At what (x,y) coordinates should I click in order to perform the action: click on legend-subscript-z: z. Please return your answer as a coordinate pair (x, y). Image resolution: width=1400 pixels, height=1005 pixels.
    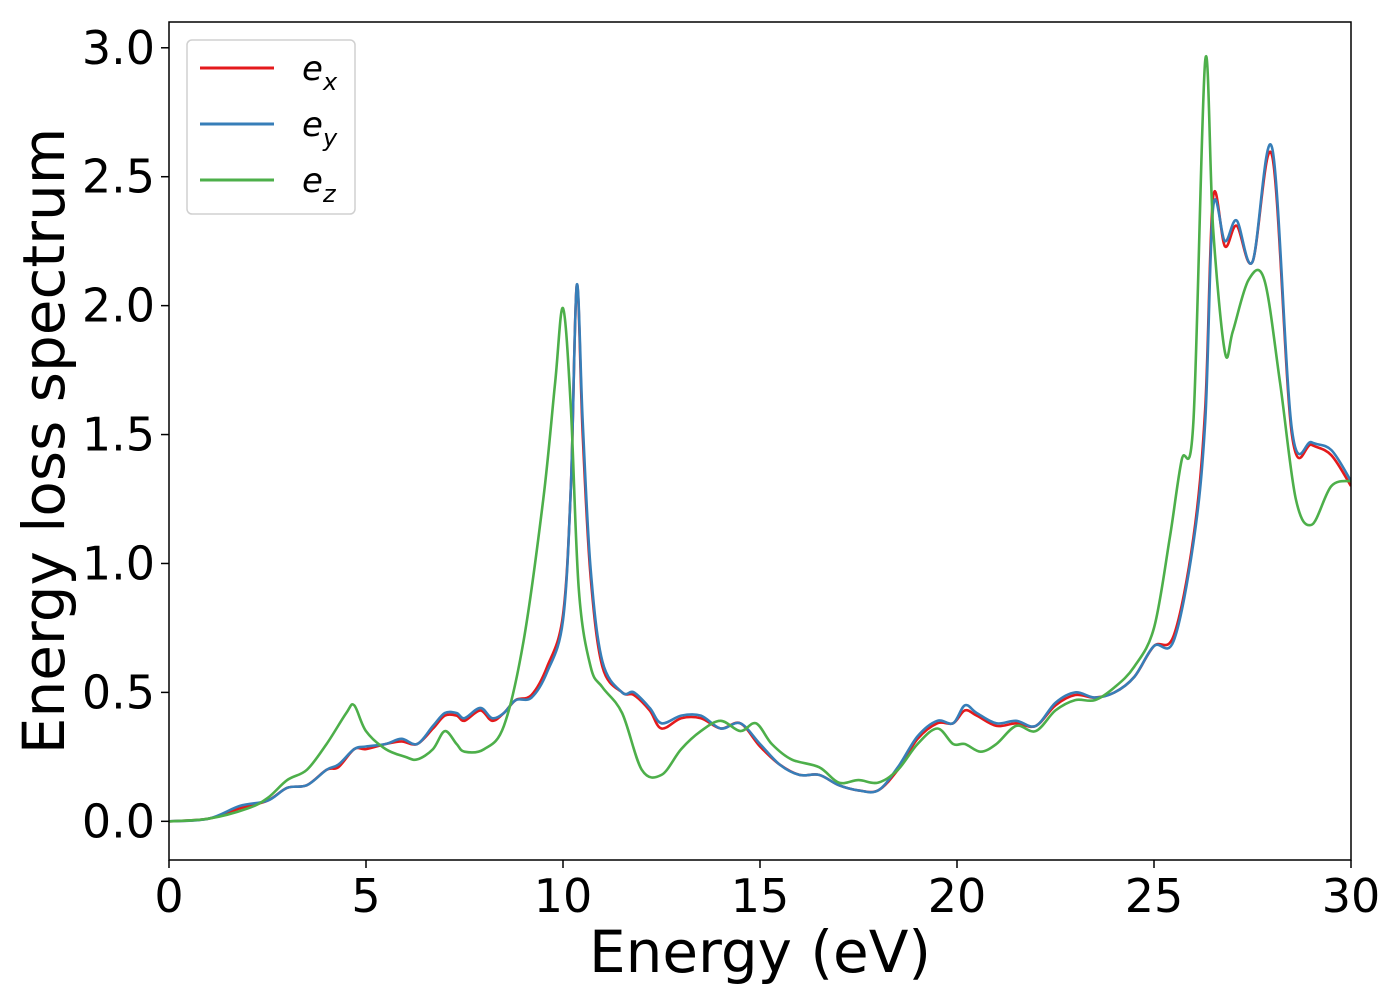
    Looking at the image, I should click on (329, 194).